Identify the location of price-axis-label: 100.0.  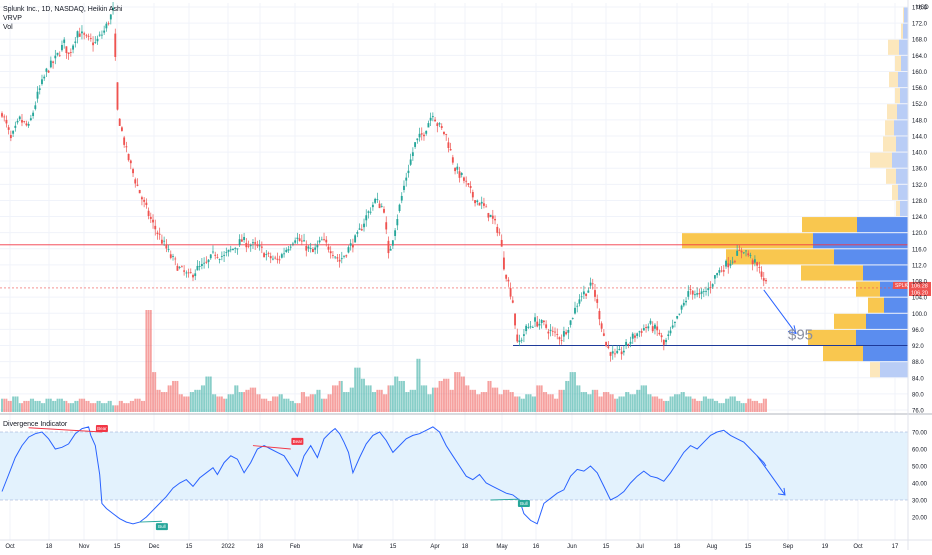
(920, 315).